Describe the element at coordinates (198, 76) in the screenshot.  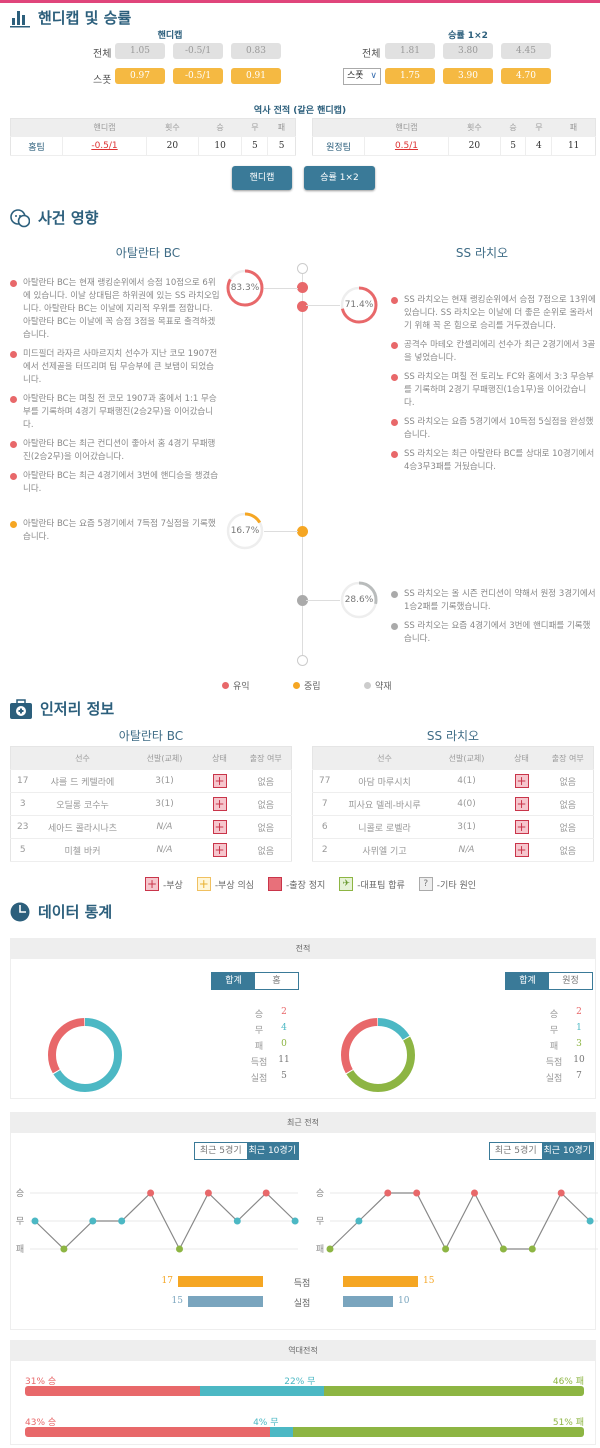
I see `odds-hc-spot: -0.5/1` at that location.